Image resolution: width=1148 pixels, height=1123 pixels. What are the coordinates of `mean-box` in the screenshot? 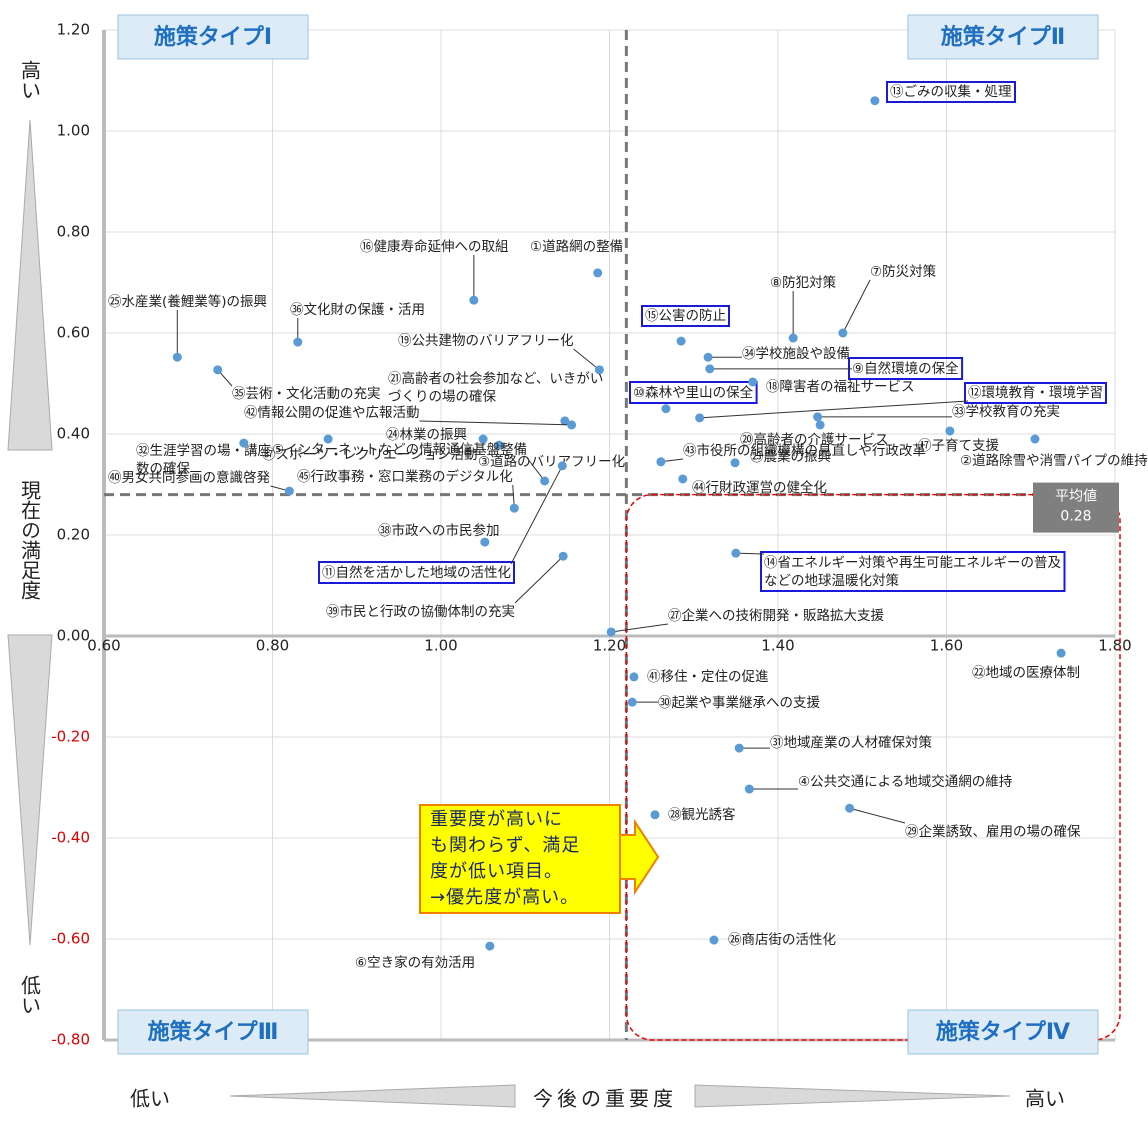 It's located at (1076, 507).